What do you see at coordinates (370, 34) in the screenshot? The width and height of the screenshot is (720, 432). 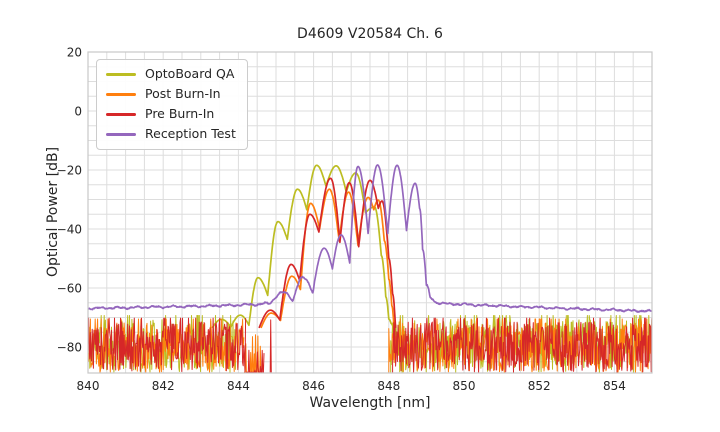 I see `chart-title: D4609 V20584 Ch. 6` at bounding box center [370, 34].